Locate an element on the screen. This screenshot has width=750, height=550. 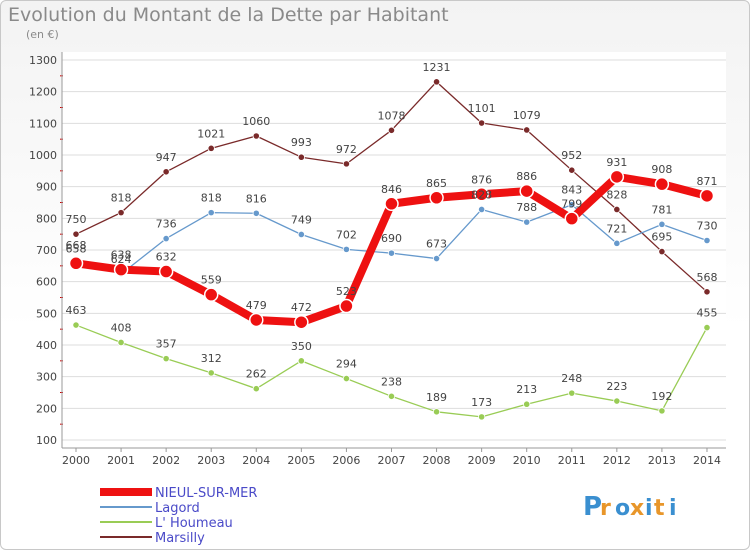
data-label: 1101 is located at coordinates (482, 108).